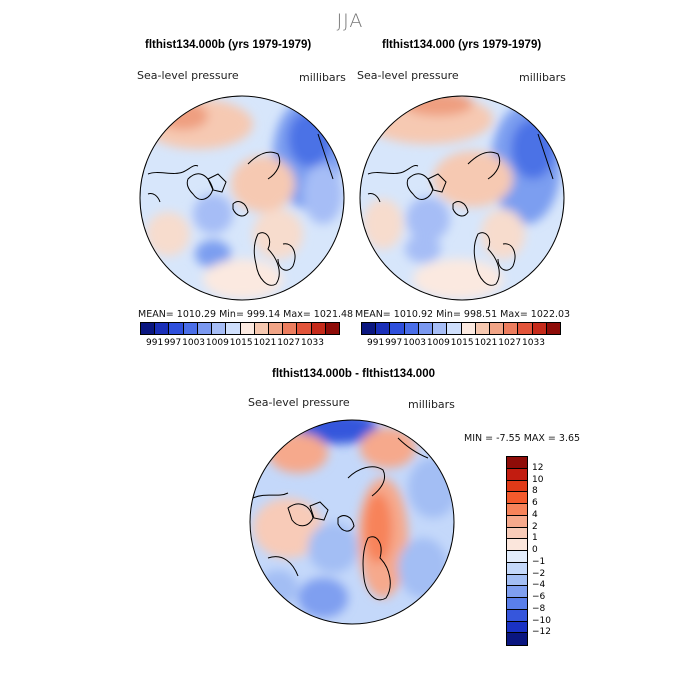 Image resolution: width=700 pixels, height=700 pixels. What do you see at coordinates (217, 343) in the screenshot?
I see `panel-1-colorbar-tick-label: 1009` at bounding box center [217, 343].